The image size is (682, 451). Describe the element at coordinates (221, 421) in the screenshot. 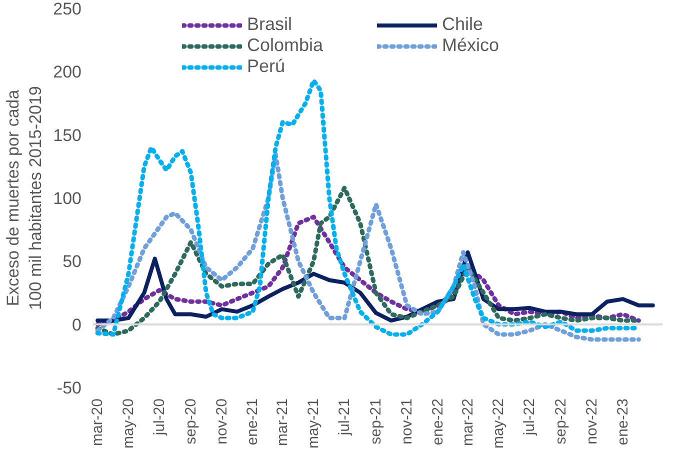

I see `x-tick-label: nov-20` at that location.